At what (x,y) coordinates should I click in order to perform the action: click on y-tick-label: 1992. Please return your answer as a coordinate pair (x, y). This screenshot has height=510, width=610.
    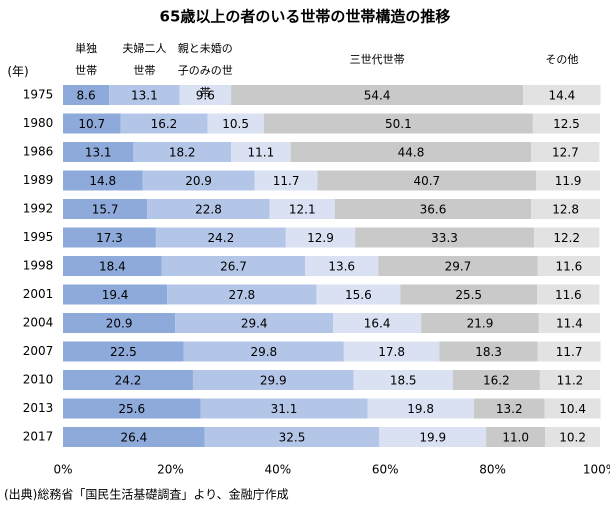
    Looking at the image, I should click on (38, 209).